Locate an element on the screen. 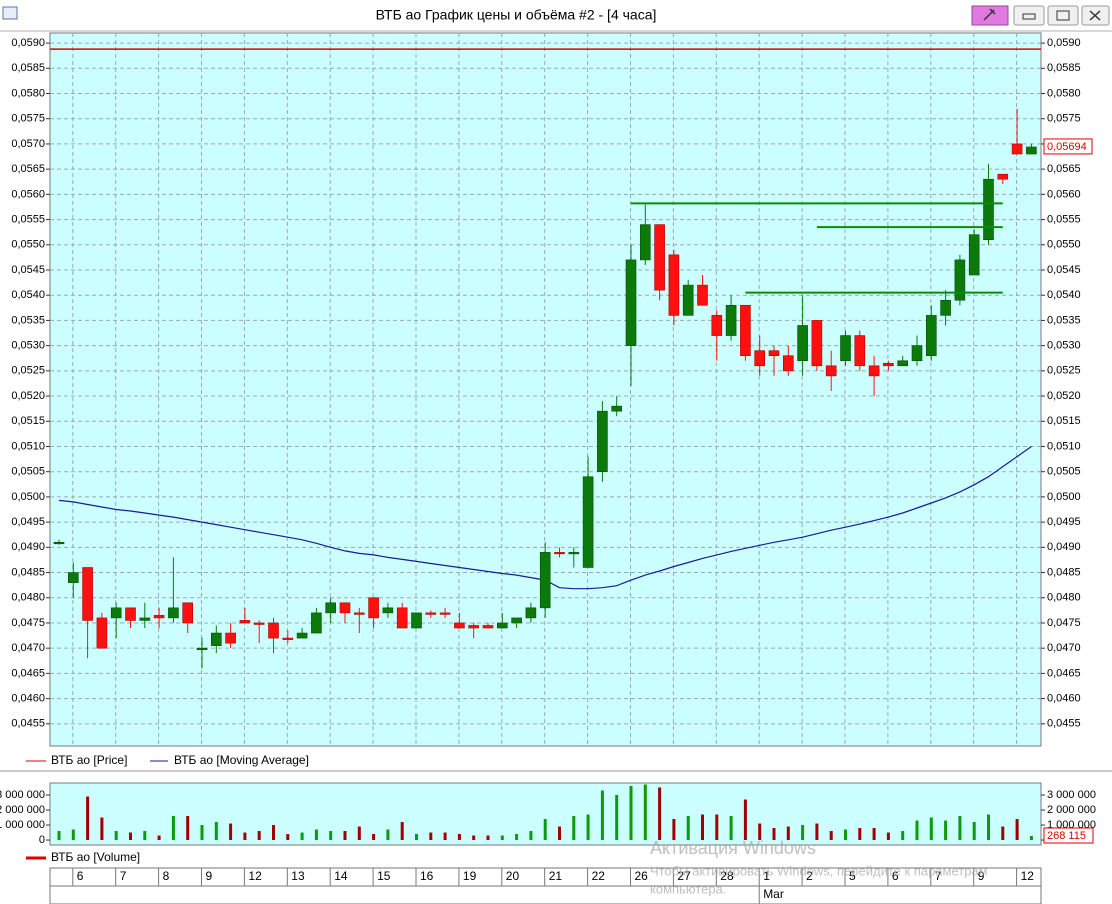  volume-tick-label-left: 0 is located at coordinates (42, 840).